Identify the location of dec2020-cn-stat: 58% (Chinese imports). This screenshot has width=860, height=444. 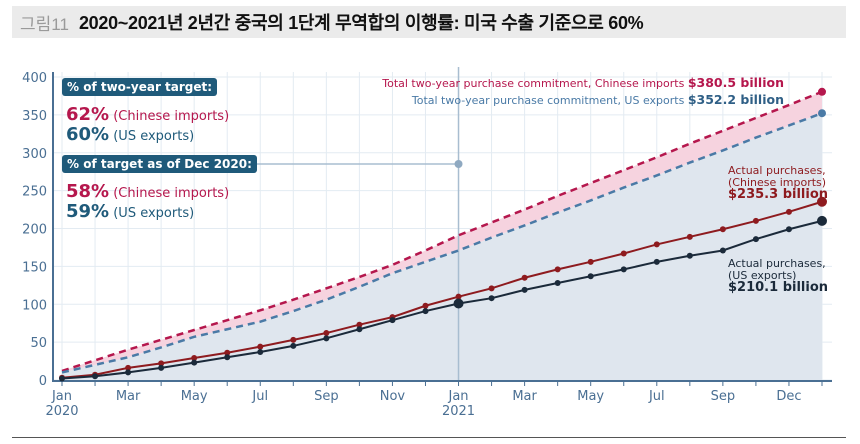
(147, 191).